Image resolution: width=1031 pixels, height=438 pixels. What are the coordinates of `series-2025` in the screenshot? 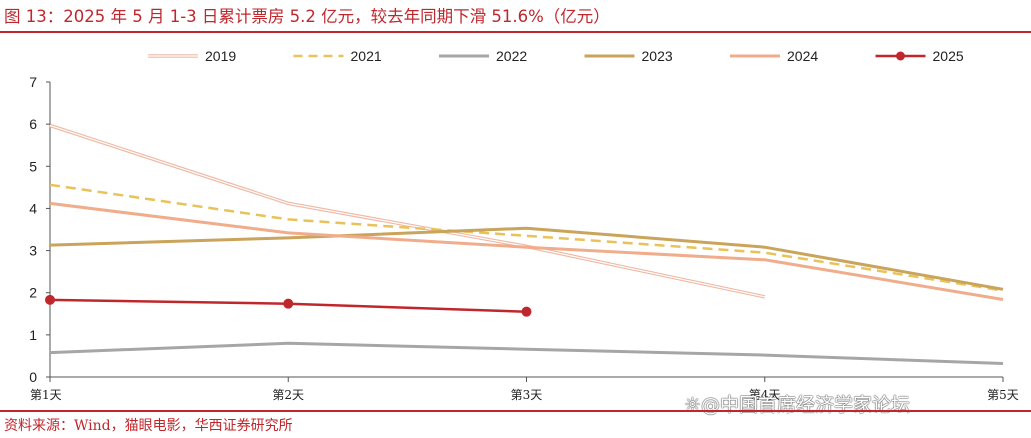 It's located at (288, 305).